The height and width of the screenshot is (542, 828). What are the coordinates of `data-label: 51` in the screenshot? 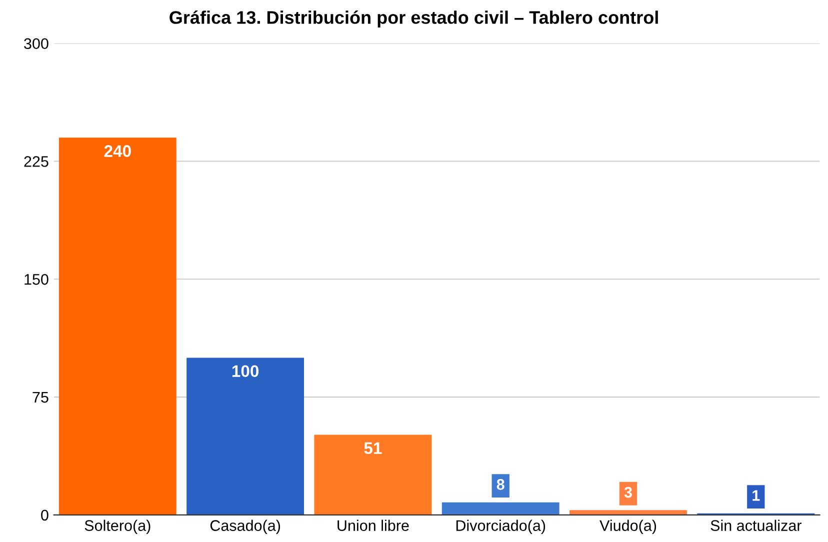 It's located at (373, 448).